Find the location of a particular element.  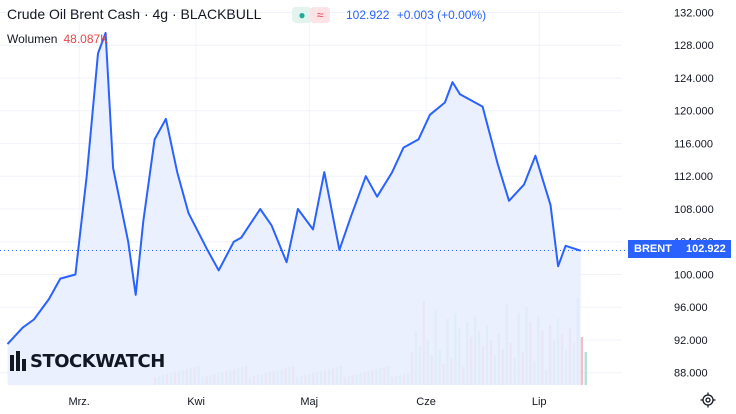

price-tag: BRENT 102.922 is located at coordinates (679, 249).